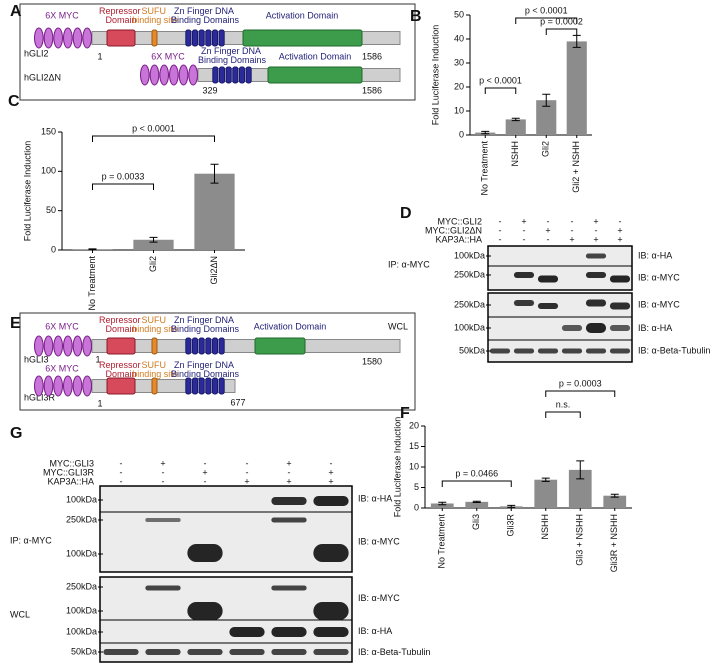 The height and width of the screenshot is (666, 719). Describe the element at coordinates (560, 268) in the screenshot. I see `blot-membrane` at that location.